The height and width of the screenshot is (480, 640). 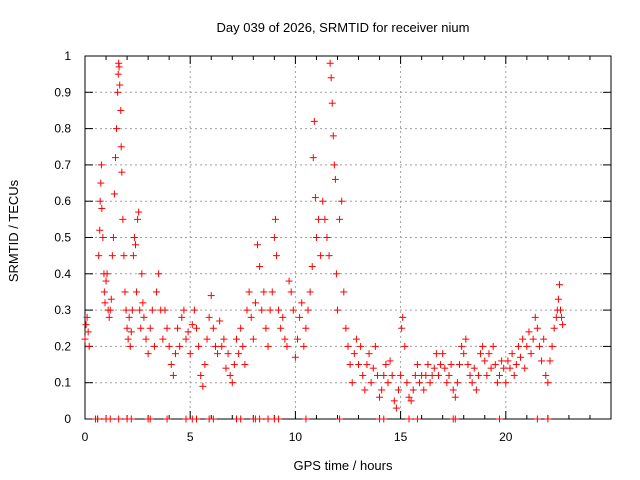 I want to click on x-tick-label: 20, so click(x=506, y=437).